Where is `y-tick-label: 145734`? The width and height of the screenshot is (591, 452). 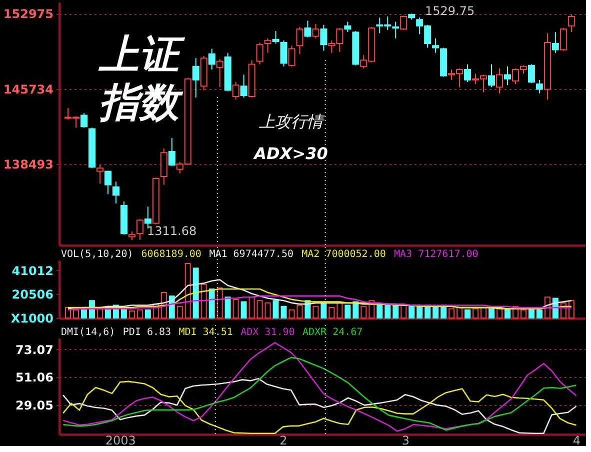
y-tick-label: 145734 is located at coordinates (28, 89).